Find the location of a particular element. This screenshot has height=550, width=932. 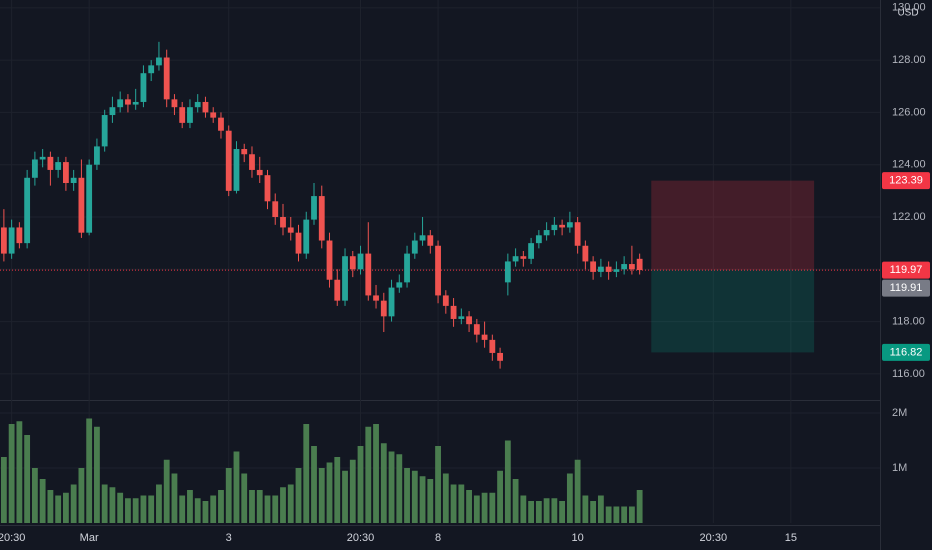

y-tick-label: 122.00 is located at coordinates (909, 217).